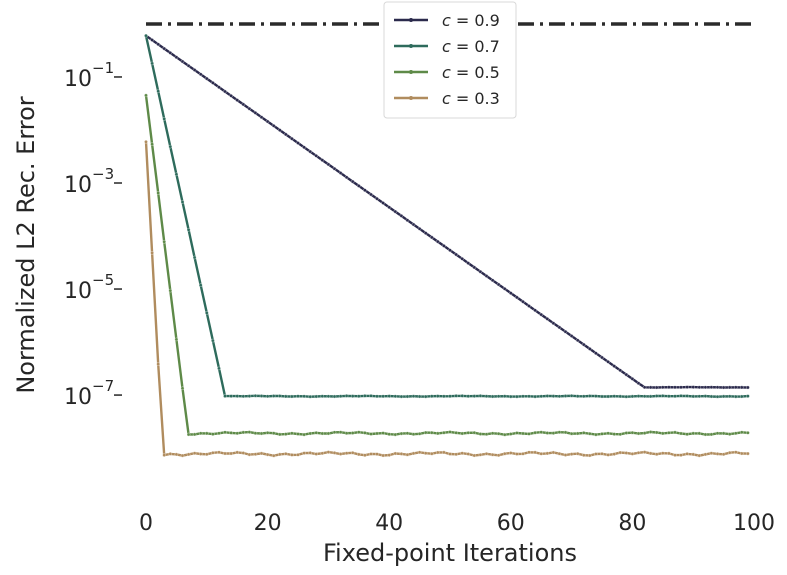 Image resolution: width=787 pixels, height=575 pixels. What do you see at coordinates (450, 60) in the screenshot?
I see `legend: c = 0.9 c = 0.7 c = 0.5 c = 0.3` at bounding box center [450, 60].